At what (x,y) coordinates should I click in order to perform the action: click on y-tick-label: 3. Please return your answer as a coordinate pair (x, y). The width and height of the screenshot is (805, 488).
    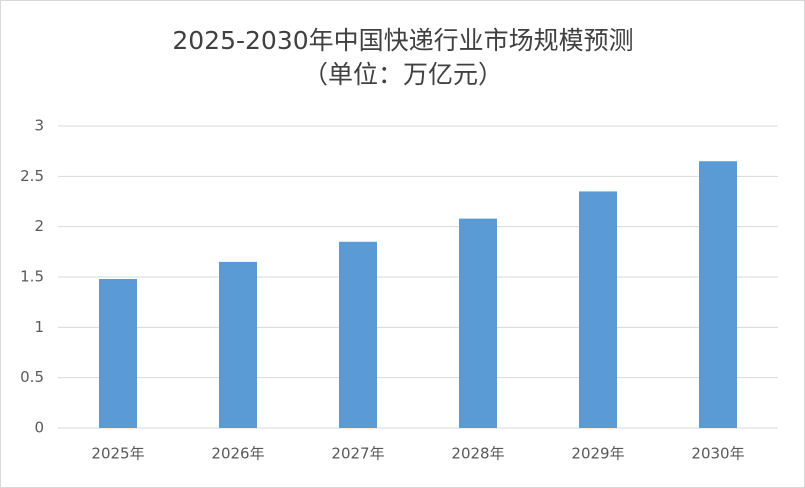
    Looking at the image, I should click on (39, 126).